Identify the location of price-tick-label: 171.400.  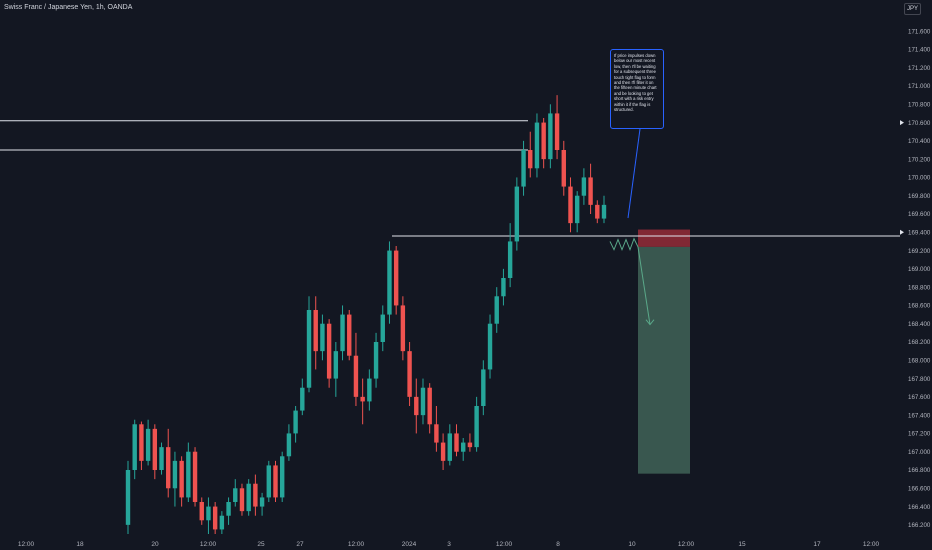
(919, 50).